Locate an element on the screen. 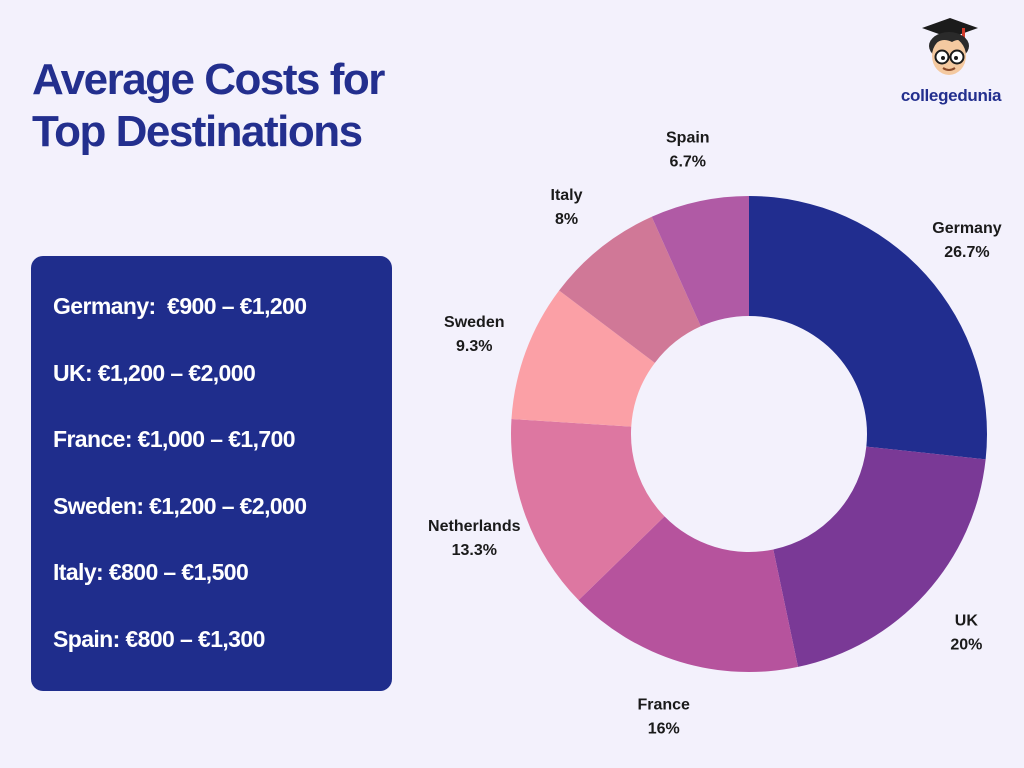 The image size is (1024, 768). cost-item-sweden: Sweden: €1,200 – €2,000 is located at coordinates (180, 505).